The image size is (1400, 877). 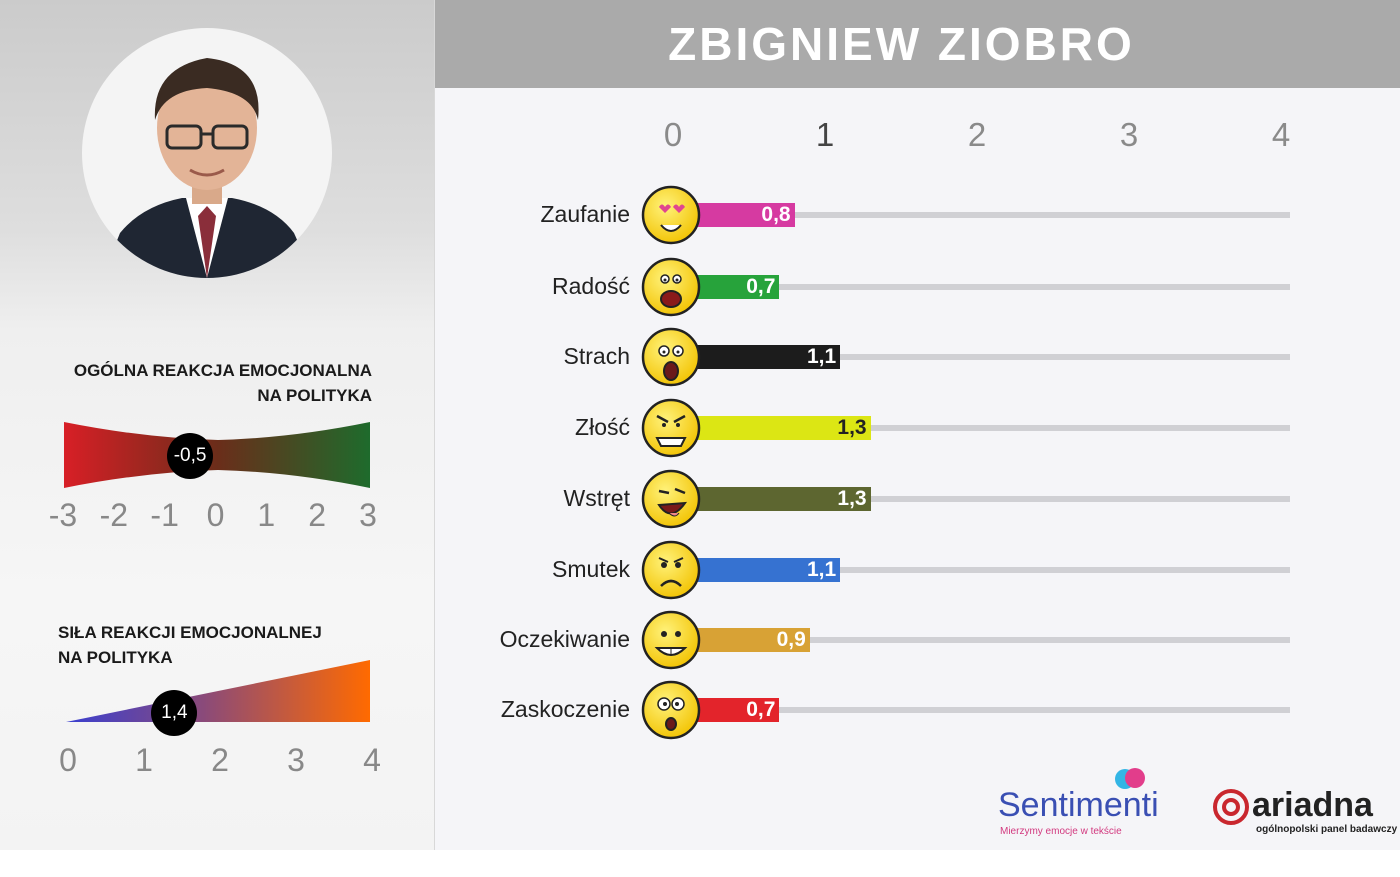 What do you see at coordinates (673, 134) in the screenshot?
I see `x-tick-label: 0` at bounding box center [673, 134].